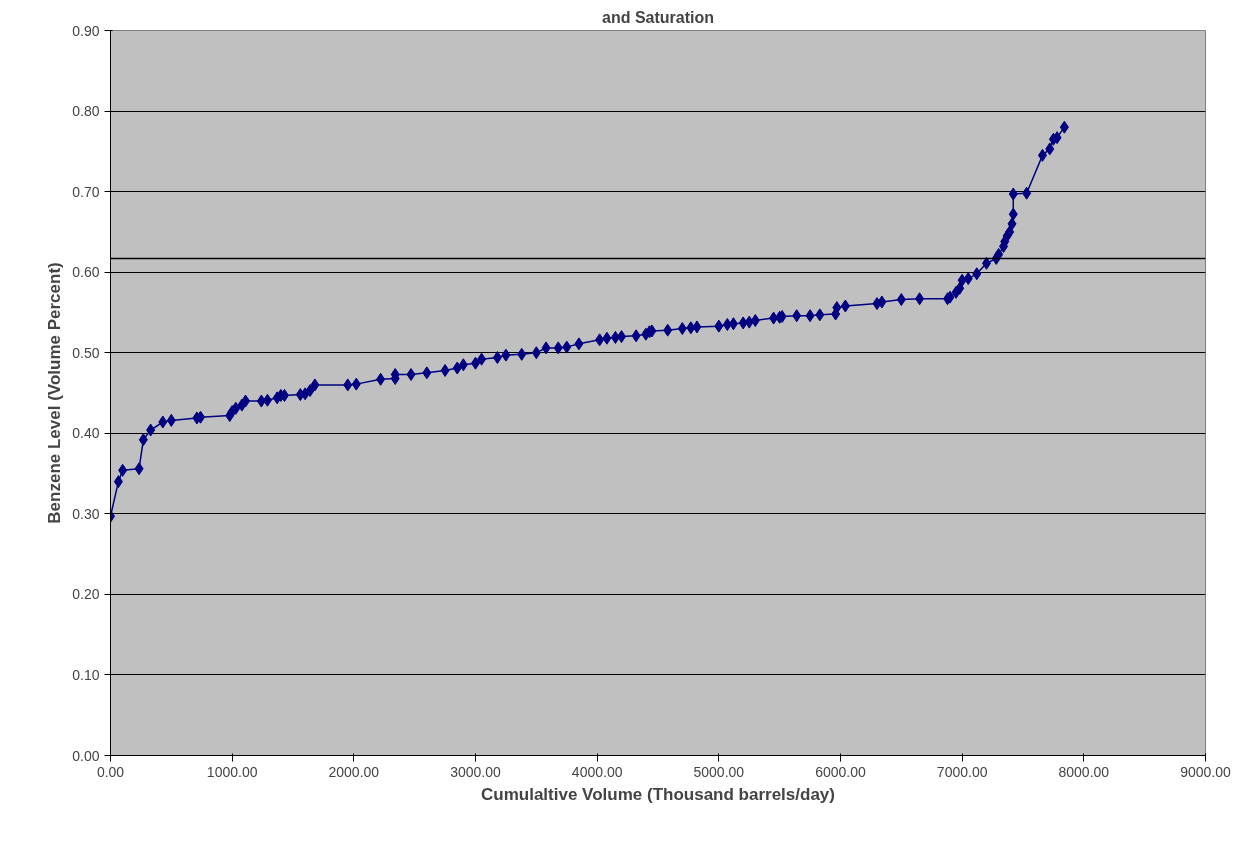  Describe the element at coordinates (86, 674) in the screenshot. I see `y-tick-label: 0.10` at that location.